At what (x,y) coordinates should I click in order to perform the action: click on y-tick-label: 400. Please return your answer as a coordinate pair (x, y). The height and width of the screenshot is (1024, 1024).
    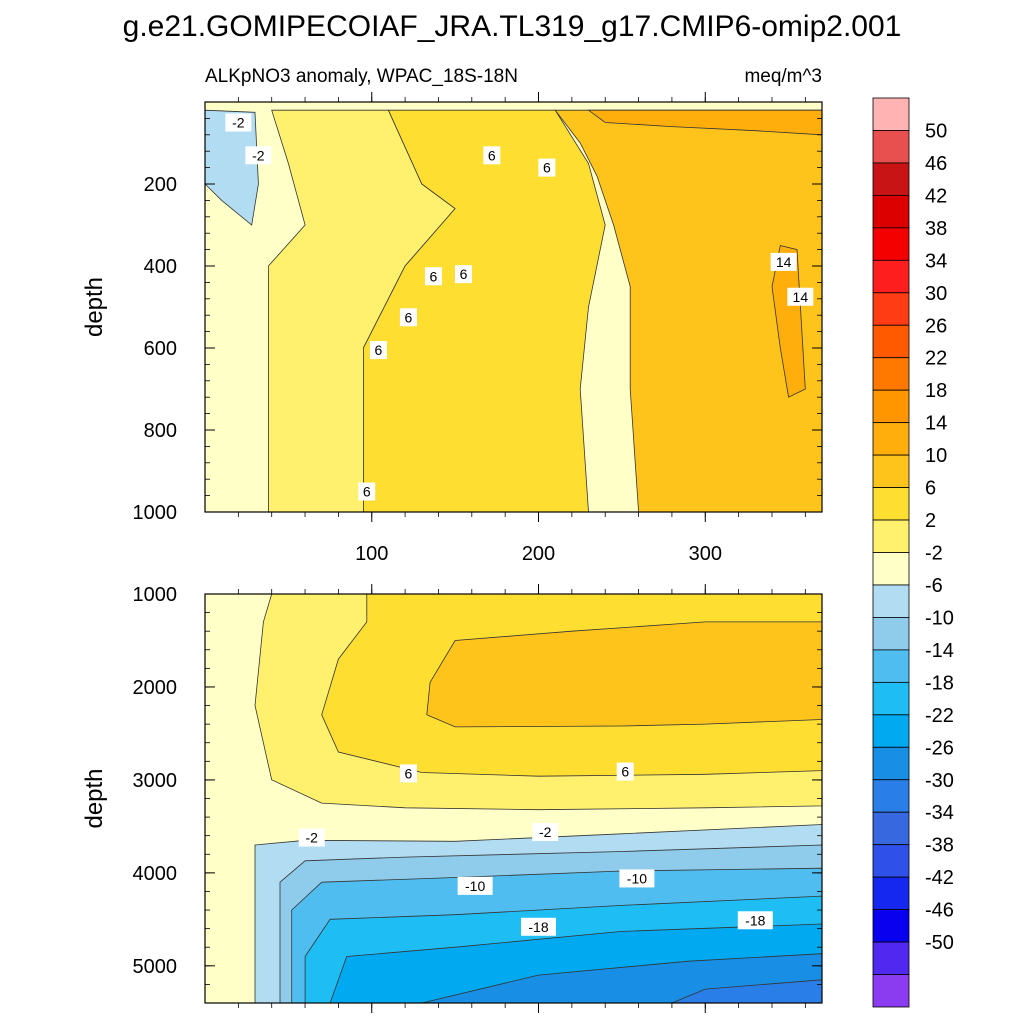
    Looking at the image, I should click on (160, 267).